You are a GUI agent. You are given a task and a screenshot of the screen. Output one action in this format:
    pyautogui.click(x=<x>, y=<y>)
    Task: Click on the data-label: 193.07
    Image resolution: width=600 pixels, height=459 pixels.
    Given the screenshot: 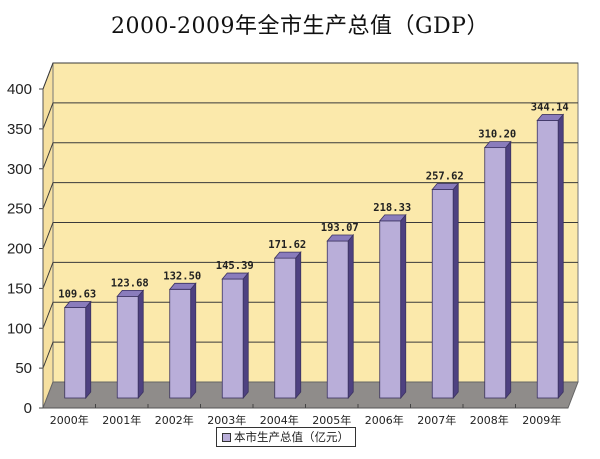 What is the action you would take?
    pyautogui.click(x=340, y=228)
    